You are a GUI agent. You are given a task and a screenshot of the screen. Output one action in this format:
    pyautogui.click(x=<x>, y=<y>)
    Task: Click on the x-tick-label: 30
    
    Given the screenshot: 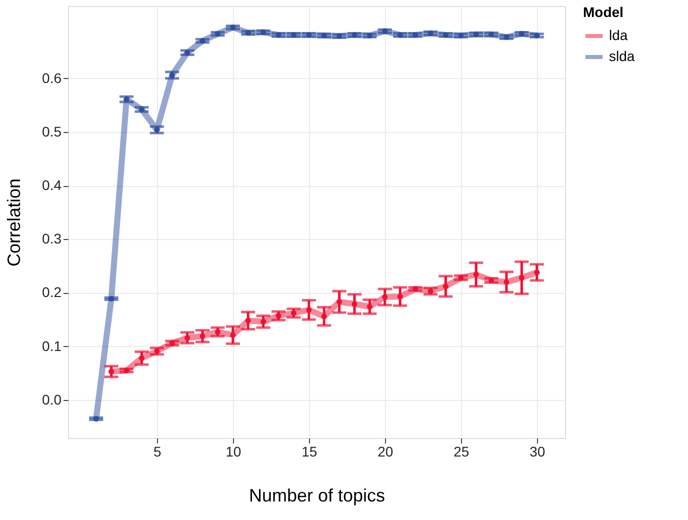 What is the action you would take?
    pyautogui.click(x=538, y=452)
    